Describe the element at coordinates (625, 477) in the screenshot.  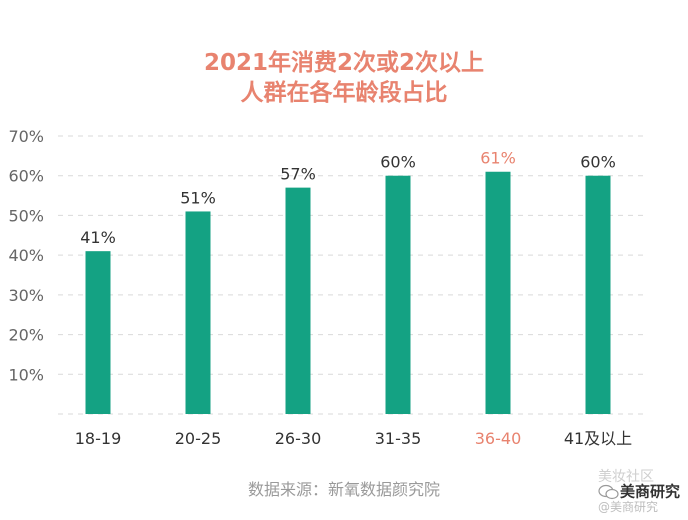
I see `watermark-line-1: 美妆社区` at that location.